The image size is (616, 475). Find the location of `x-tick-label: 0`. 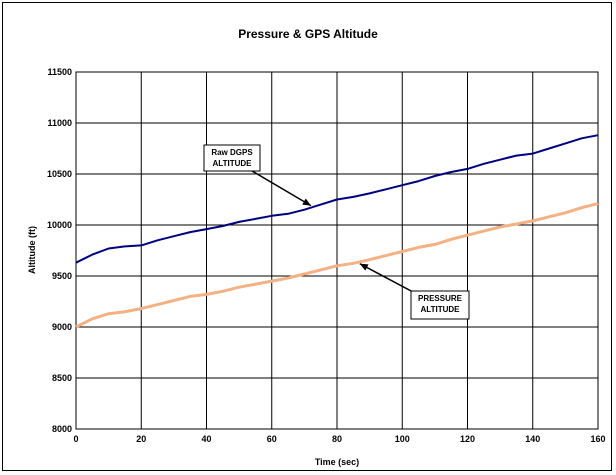

x-tick-label: 0 is located at coordinates (75, 439).